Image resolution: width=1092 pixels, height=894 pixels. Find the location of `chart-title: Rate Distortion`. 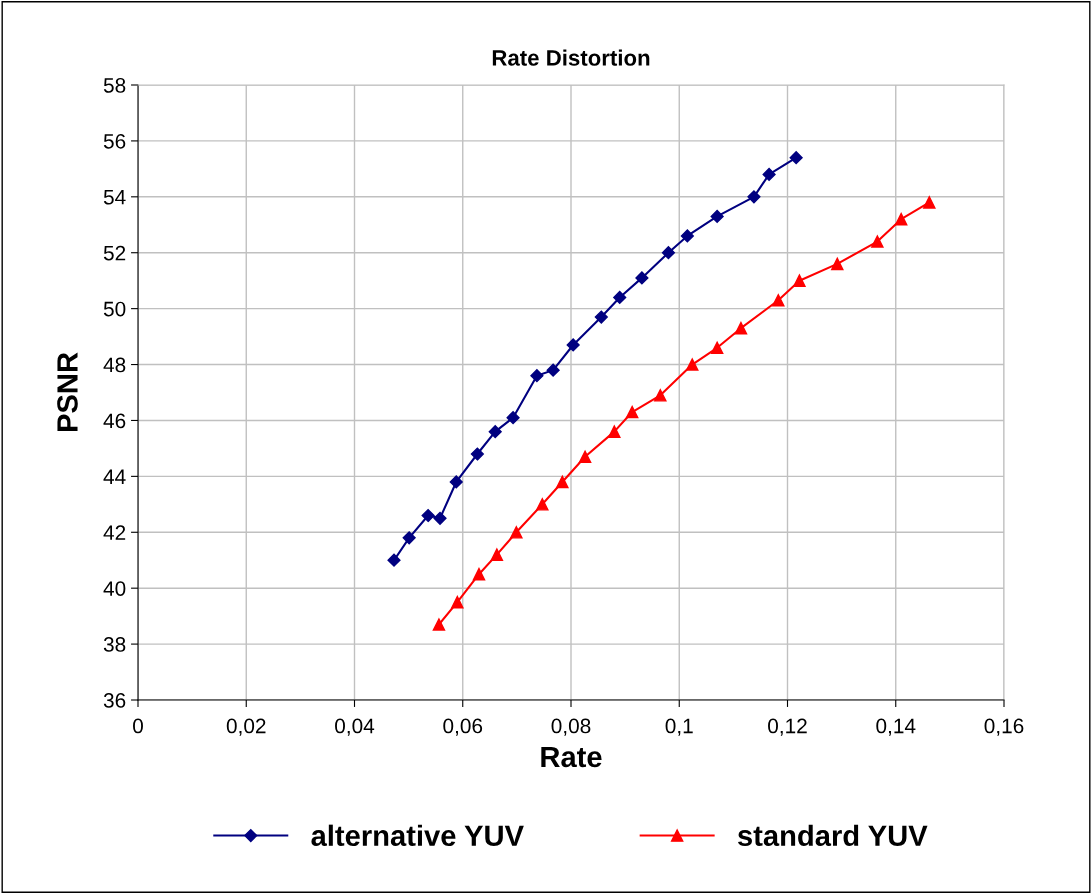

chart-title: Rate Distortion is located at coordinates (571, 57).